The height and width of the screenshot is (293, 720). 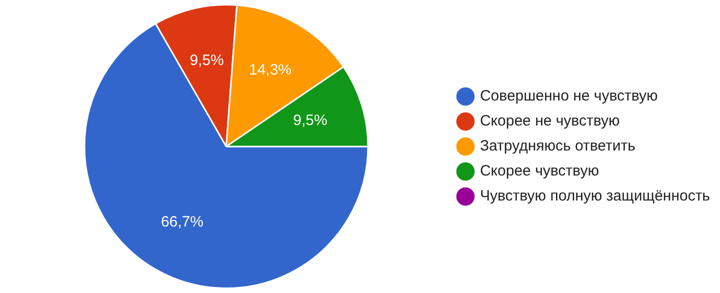 I want to click on legend-label: Совершенно не чувствую, so click(x=569, y=96).